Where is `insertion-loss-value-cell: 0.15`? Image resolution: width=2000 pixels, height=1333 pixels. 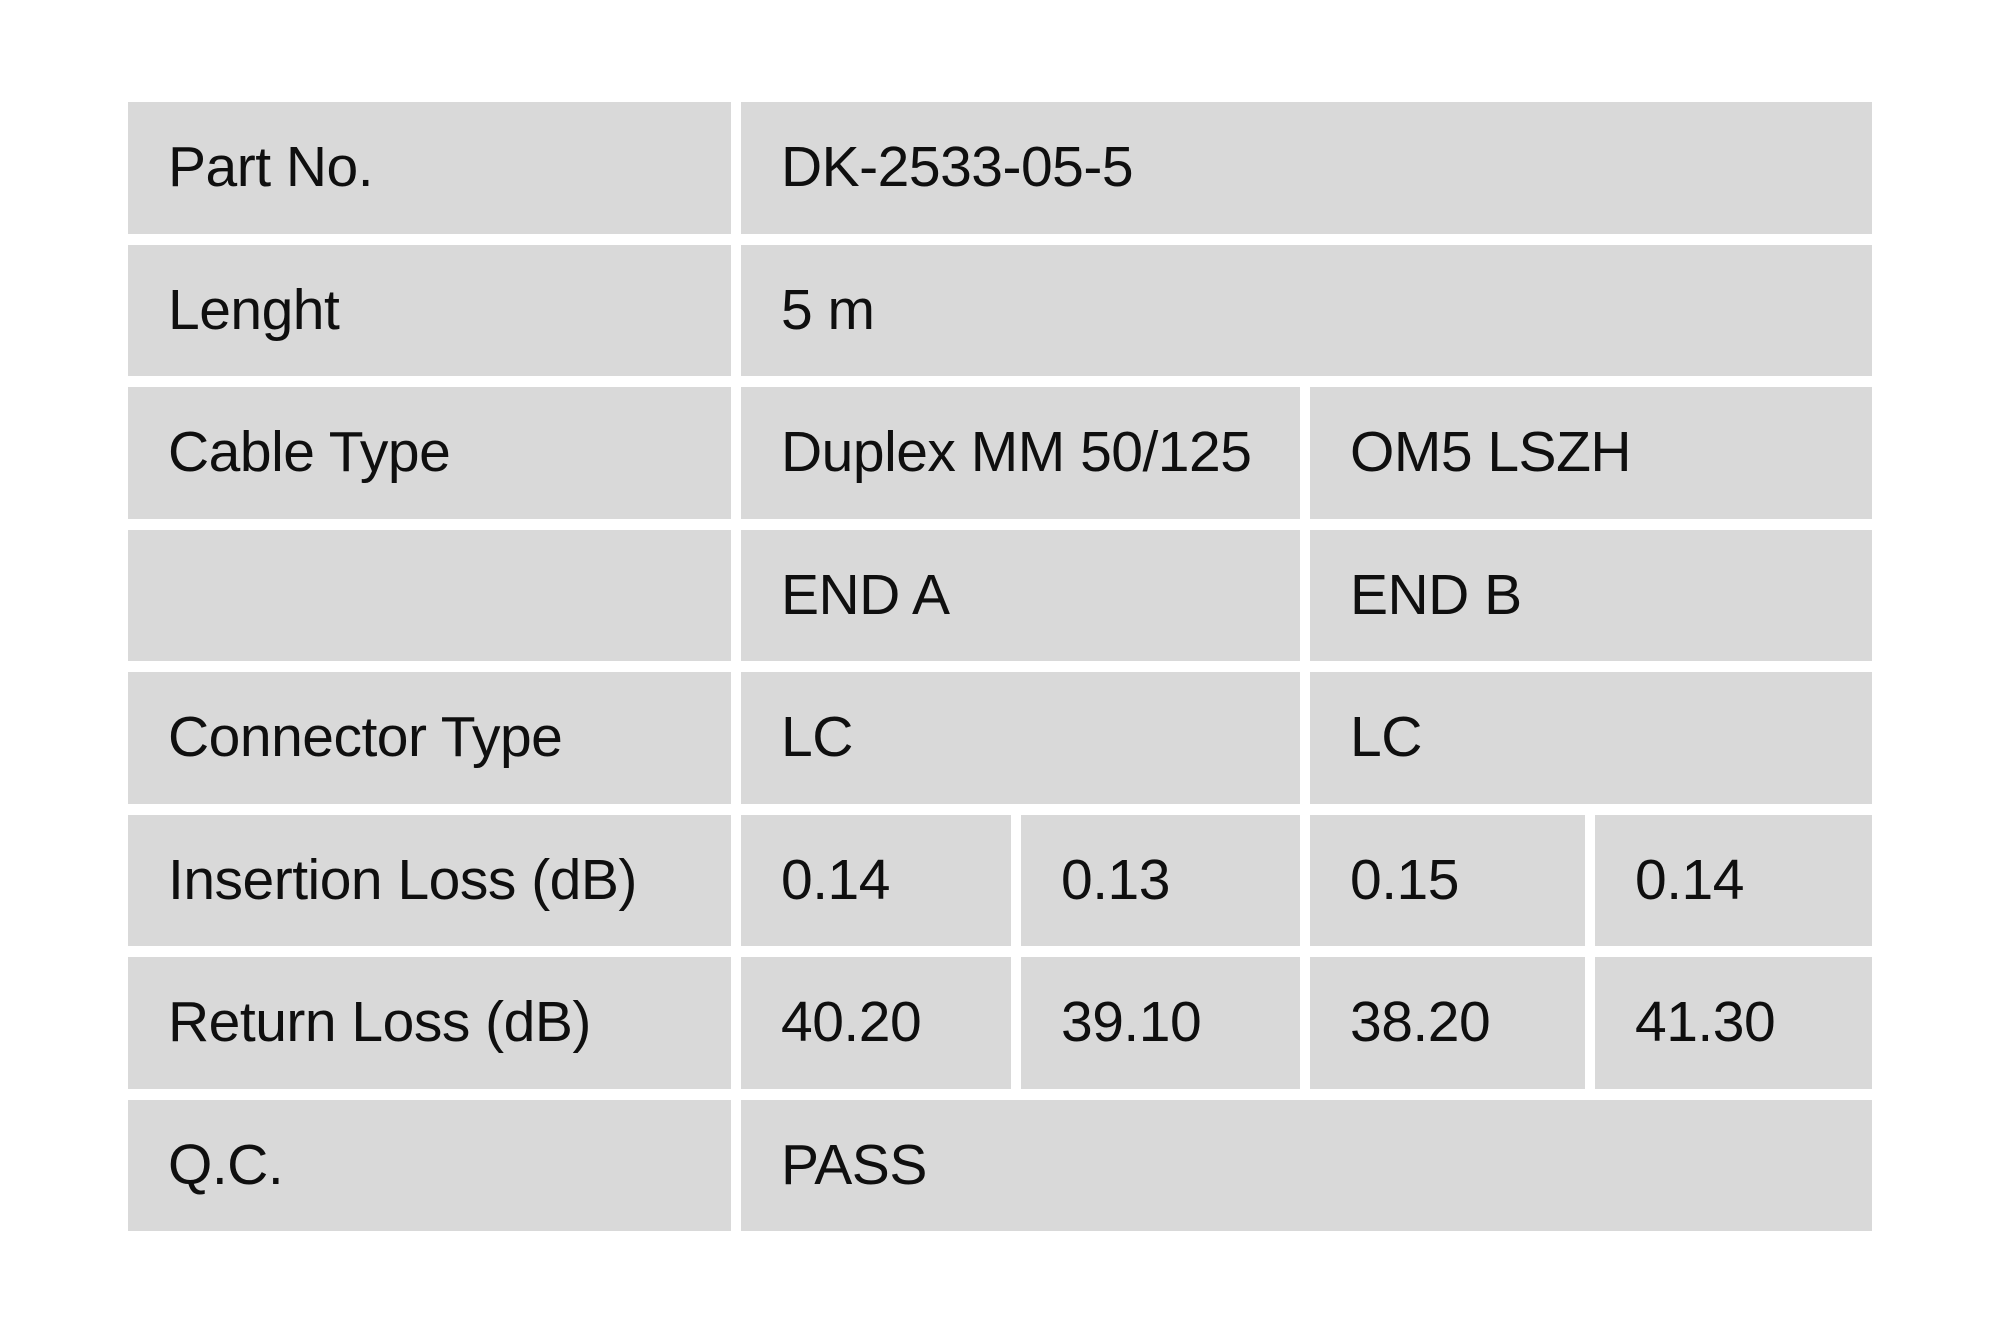 insertion-loss-value-cell: 0.15 is located at coordinates (1447, 880).